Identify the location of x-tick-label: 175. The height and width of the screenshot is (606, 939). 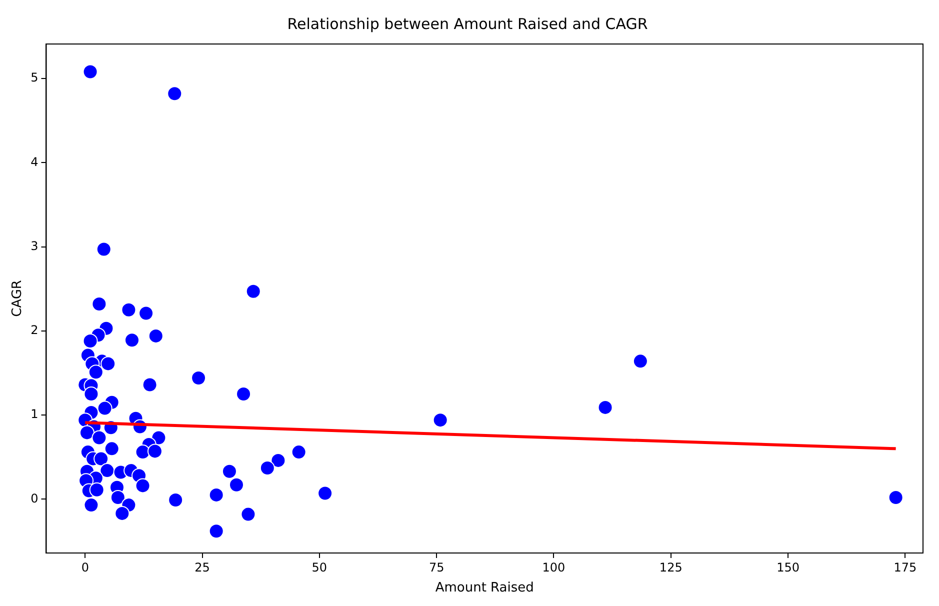
(905, 567).